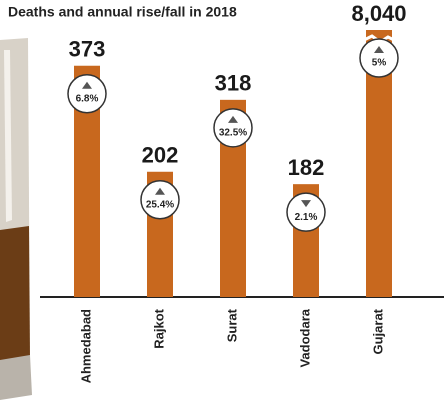 The image size is (444, 419). I want to click on glass-photo, so click(16, 219).